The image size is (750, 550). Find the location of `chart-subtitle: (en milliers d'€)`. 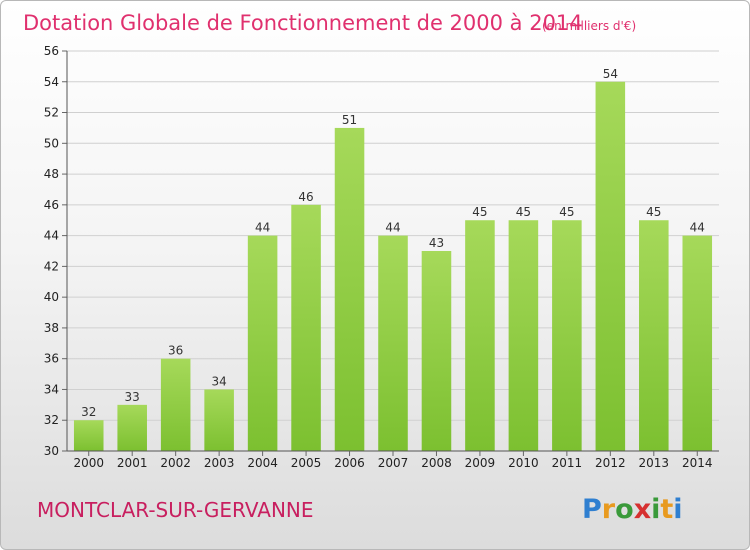

chart-subtitle: (en milliers d'€) is located at coordinates (589, 26).